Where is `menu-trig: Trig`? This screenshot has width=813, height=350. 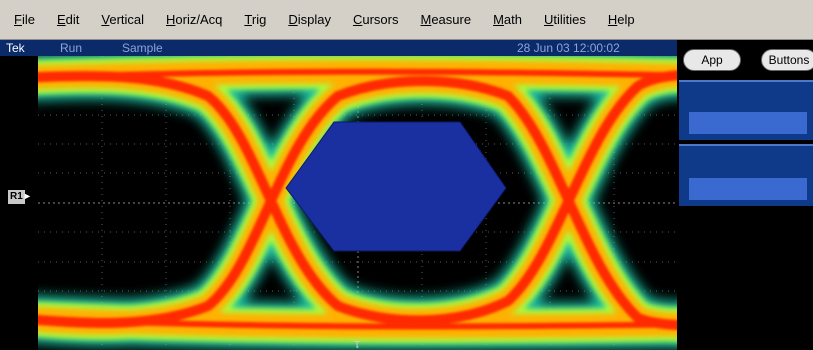
menu-trig: Trig is located at coordinates (255, 19).